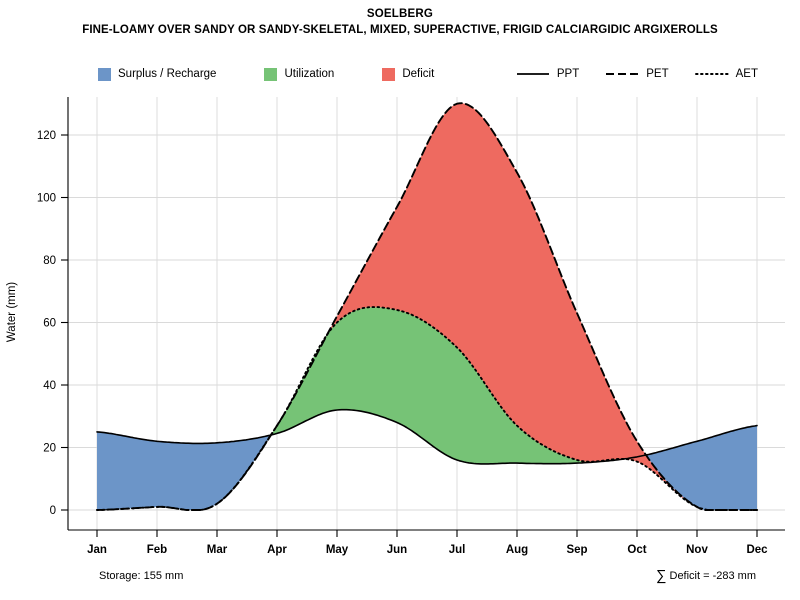 Image resolution: width=800 pixels, height=600 pixels. I want to click on dashed-line-icon, so click(622, 74).